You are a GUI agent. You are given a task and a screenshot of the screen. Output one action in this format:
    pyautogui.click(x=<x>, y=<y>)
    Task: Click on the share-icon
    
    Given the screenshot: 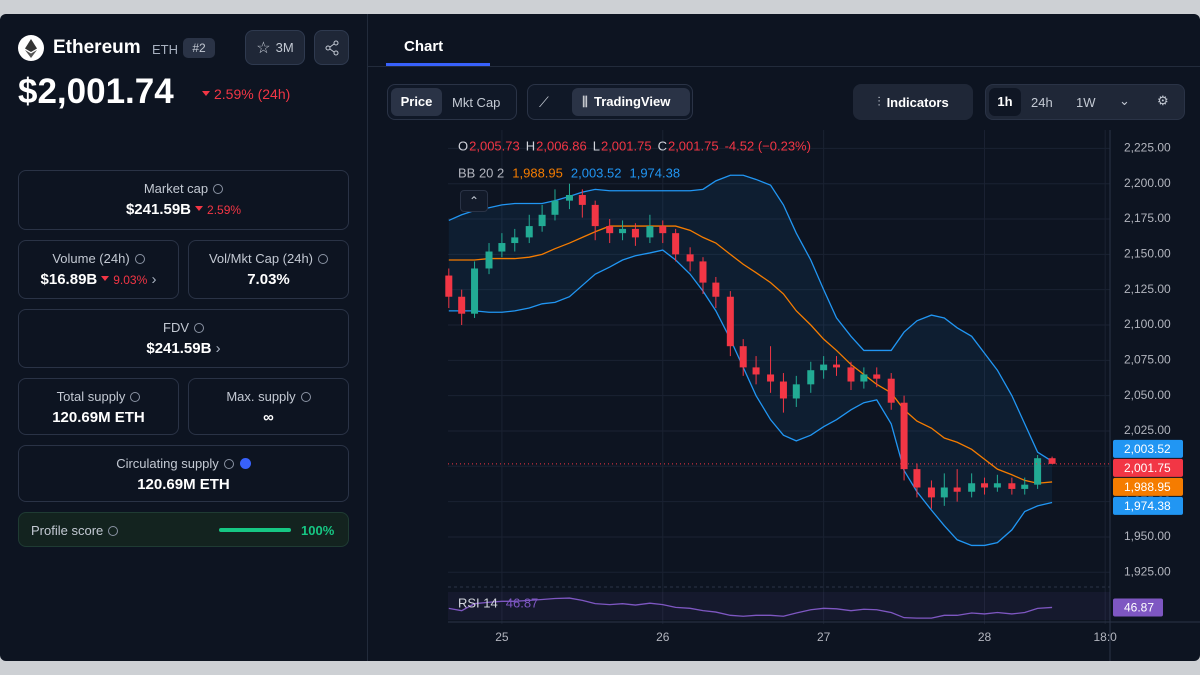 What is the action you would take?
    pyautogui.click(x=331, y=47)
    